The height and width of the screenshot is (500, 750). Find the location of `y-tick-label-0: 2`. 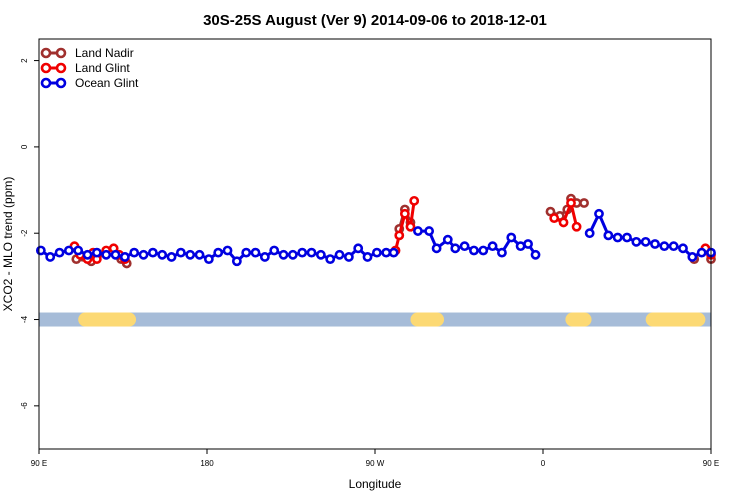

y-tick-label-0: 2 is located at coordinates (24, 60).